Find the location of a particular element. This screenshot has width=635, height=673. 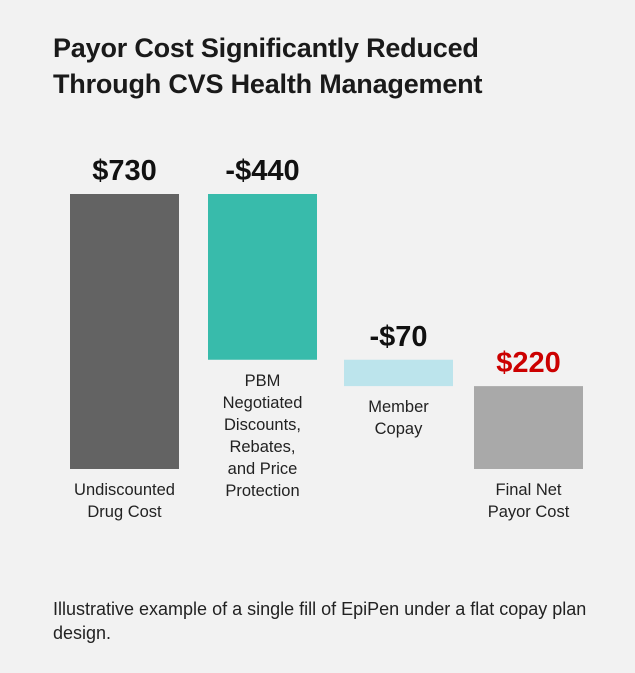

category-label-line: Negotiated is located at coordinates (263, 403).